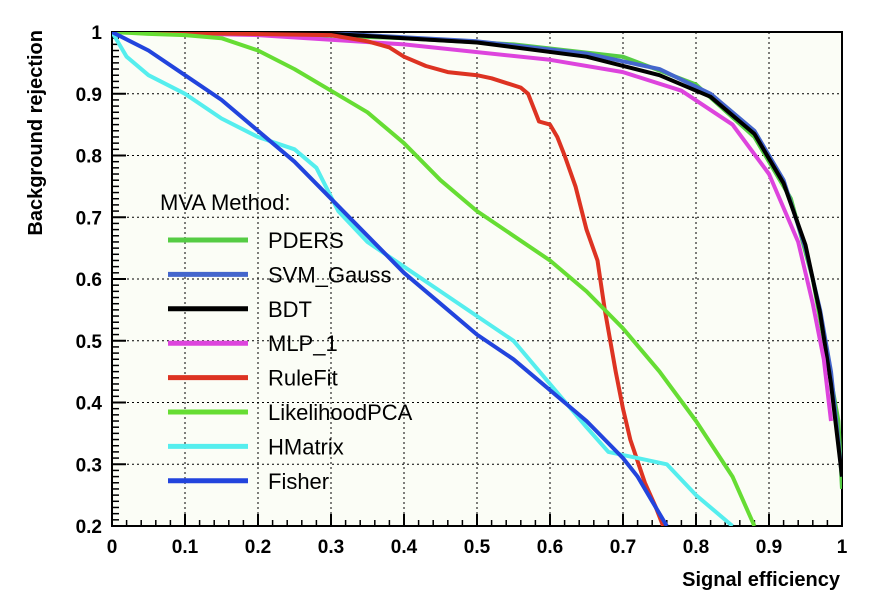 Image resolution: width=869 pixels, height=615 pixels. Describe the element at coordinates (769, 547) in the screenshot. I see `x-tick-label: 0.9` at that location.